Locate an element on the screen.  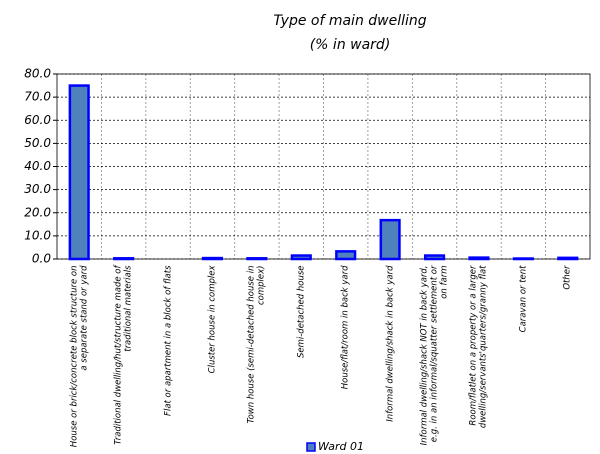
y-tick-label: 20.0 is located at coordinates (37, 212).